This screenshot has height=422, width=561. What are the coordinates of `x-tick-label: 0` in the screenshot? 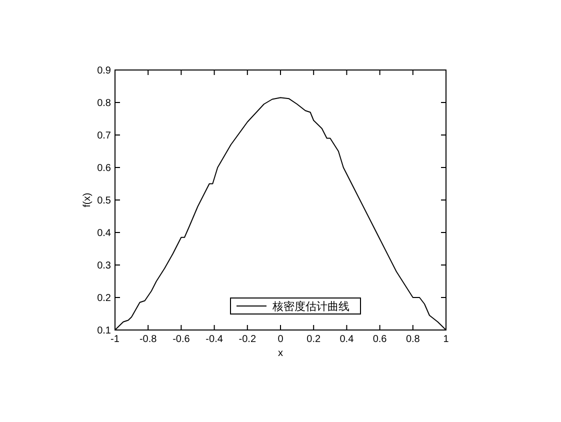 It's located at (281, 339).